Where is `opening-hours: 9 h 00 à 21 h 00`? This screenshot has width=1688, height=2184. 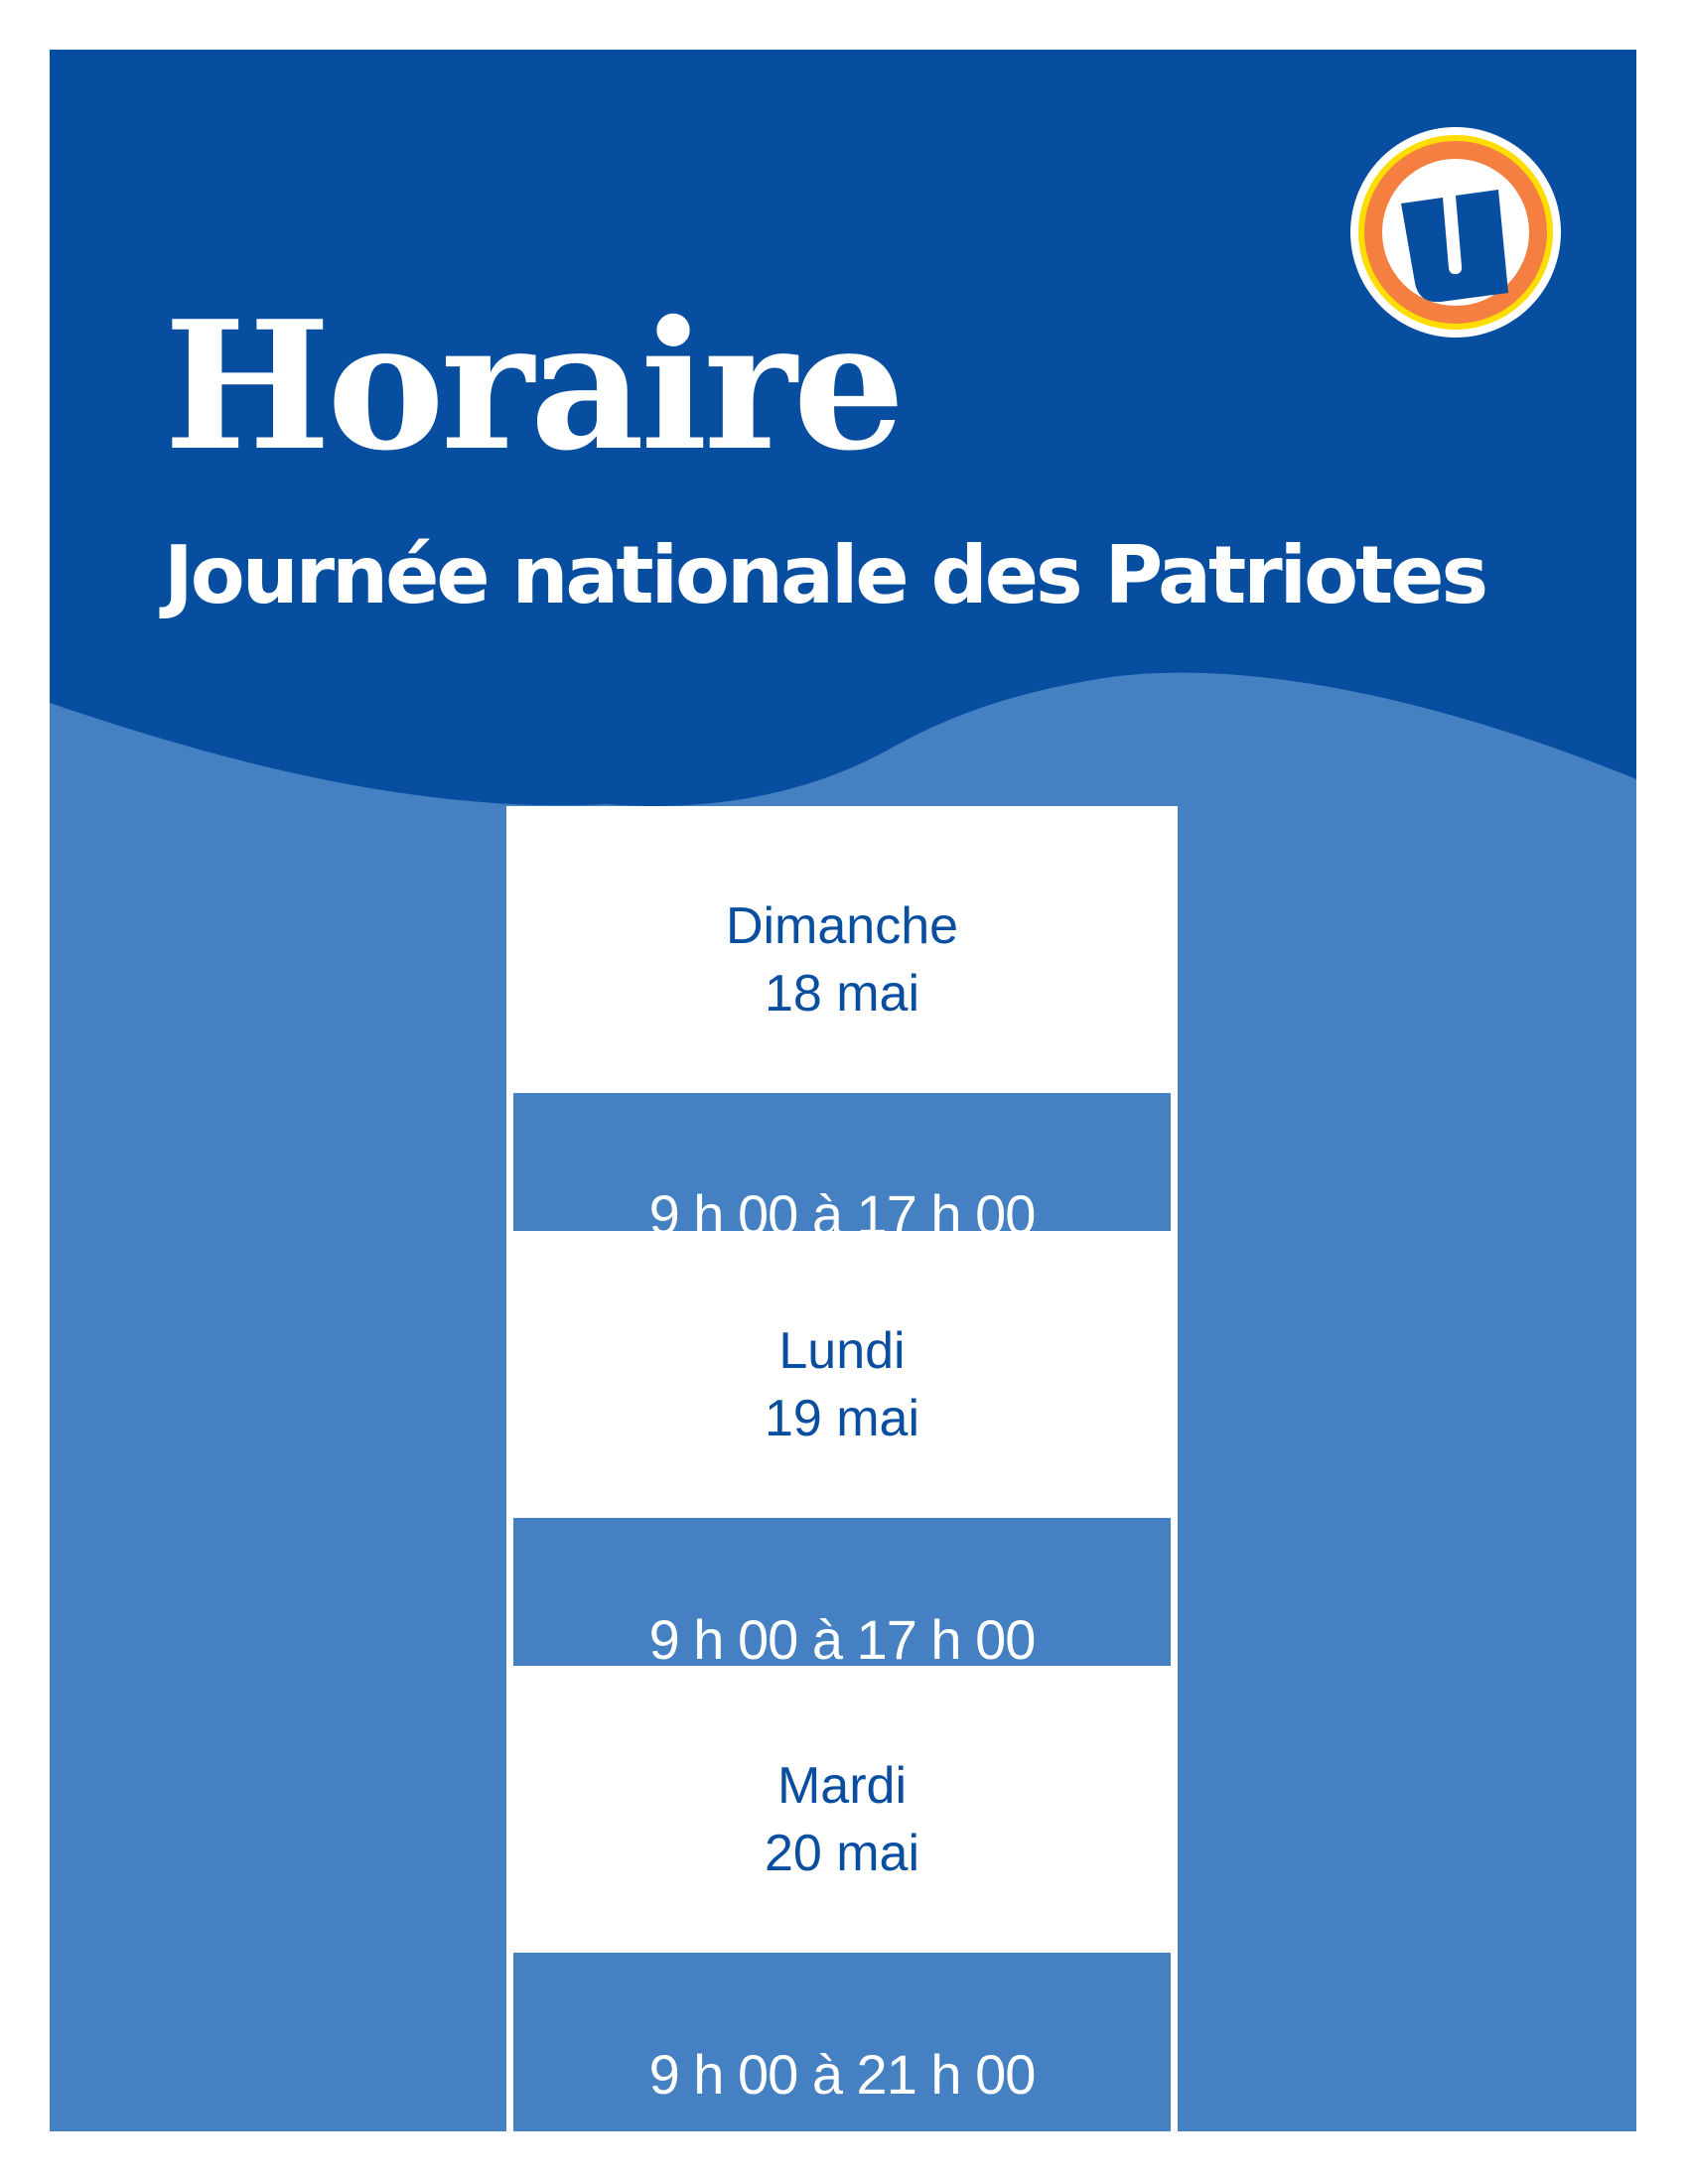 opening-hours: 9 h 00 à 21 h 00 is located at coordinates (842, 2042).